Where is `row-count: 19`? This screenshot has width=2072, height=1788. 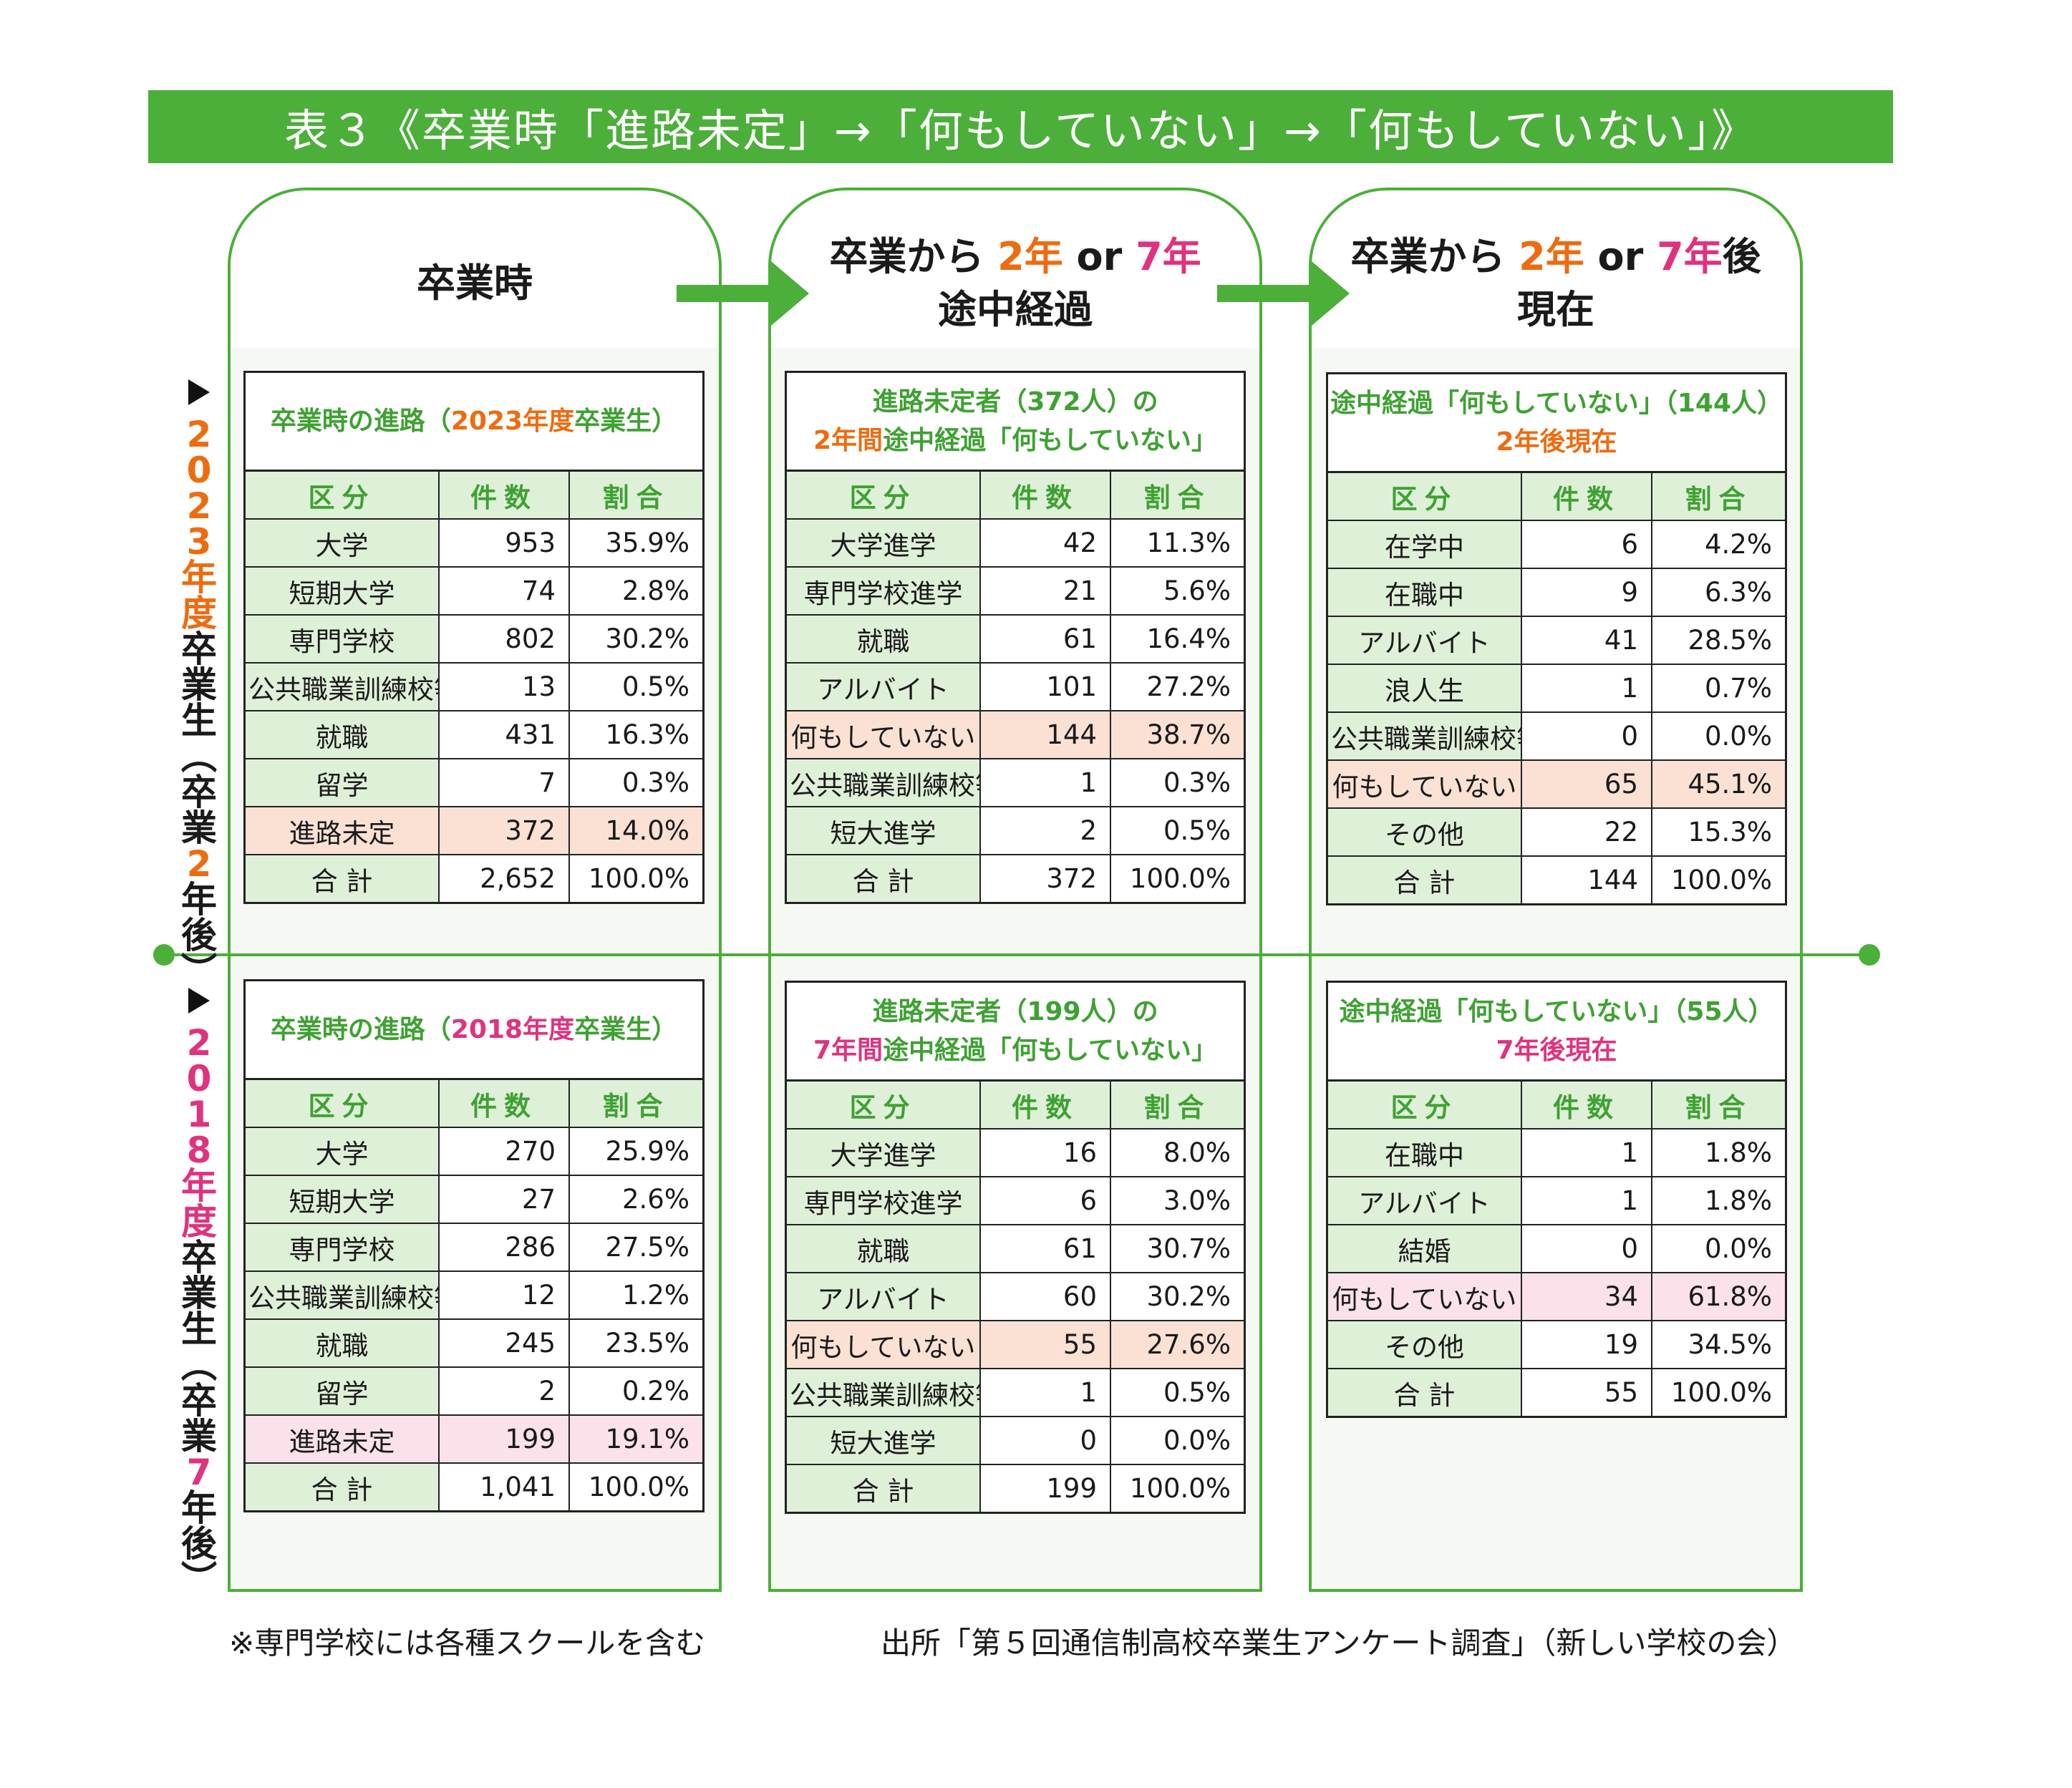
row-count: 19 is located at coordinates (1586, 1344).